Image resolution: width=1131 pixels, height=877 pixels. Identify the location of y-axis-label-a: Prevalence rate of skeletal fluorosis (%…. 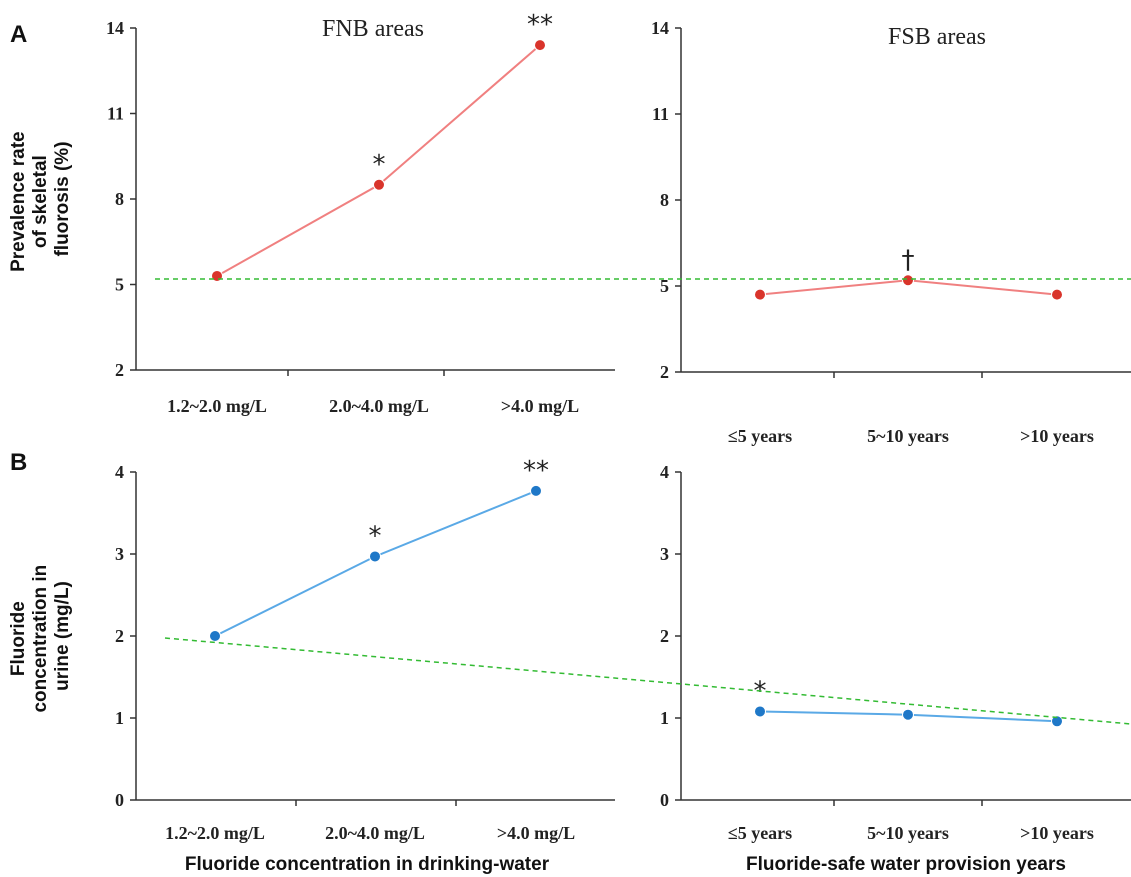
(40, 199).